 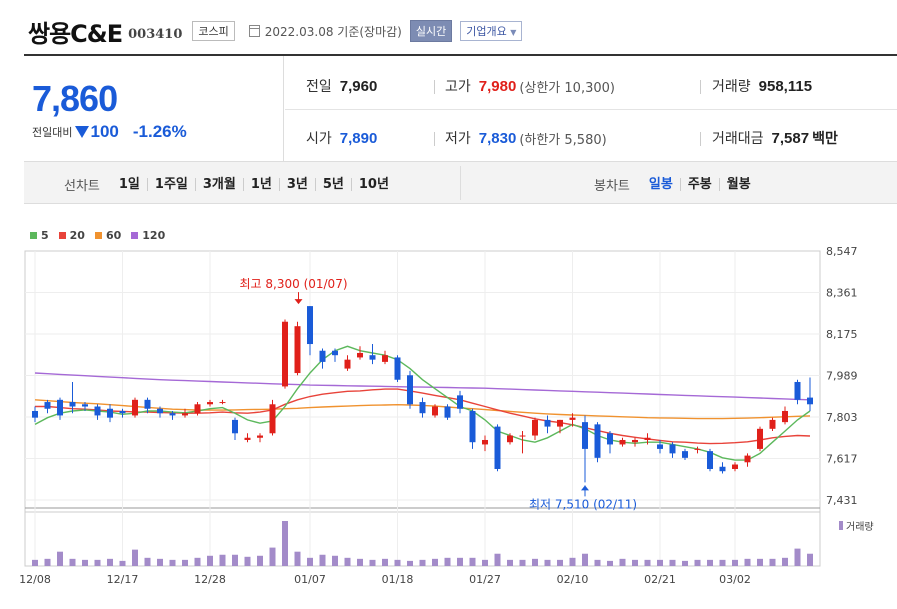 What do you see at coordinates (790, 138) in the screenshot?
I see `amount-value: 7,587` at bounding box center [790, 138].